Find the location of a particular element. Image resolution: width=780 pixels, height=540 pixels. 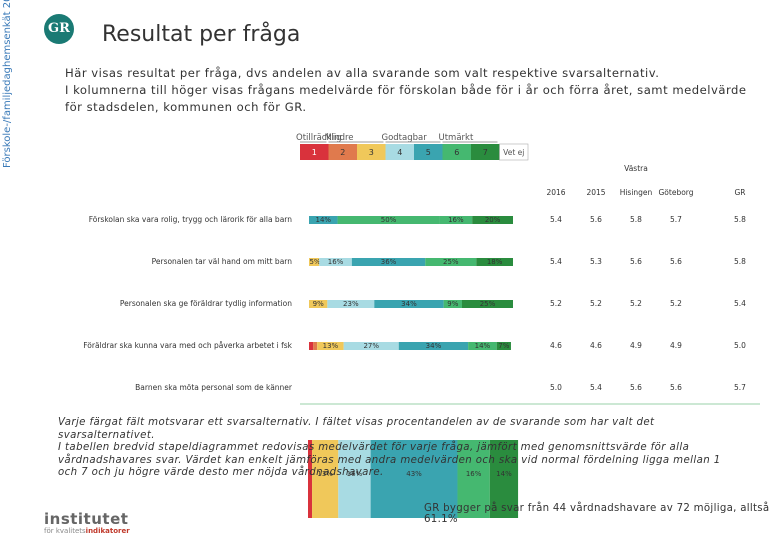

question-label: Barnen ska möta personal som de känner is located at coordinates (214, 387).